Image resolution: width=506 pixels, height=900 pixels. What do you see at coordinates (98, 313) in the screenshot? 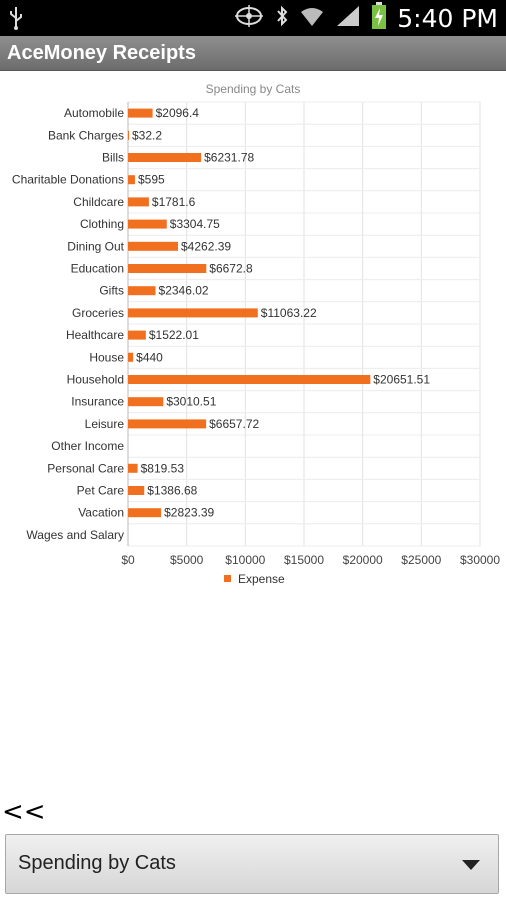
I see `category-label: Groceries` at bounding box center [98, 313].